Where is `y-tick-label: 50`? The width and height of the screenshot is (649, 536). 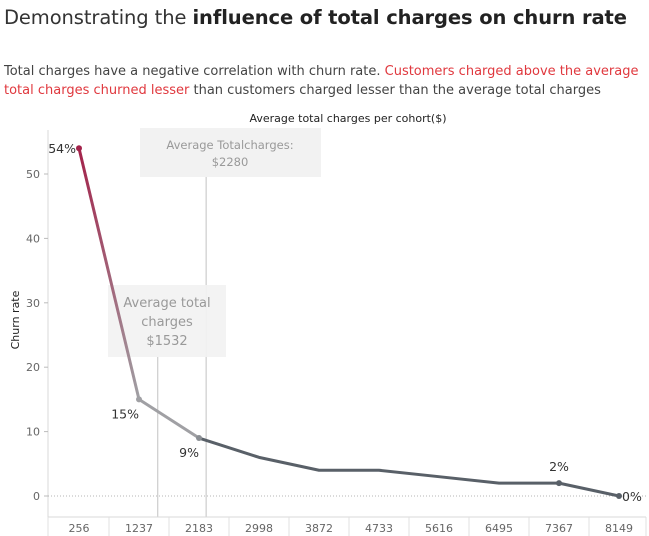 y-tick-label: 50 is located at coordinates (33, 174).